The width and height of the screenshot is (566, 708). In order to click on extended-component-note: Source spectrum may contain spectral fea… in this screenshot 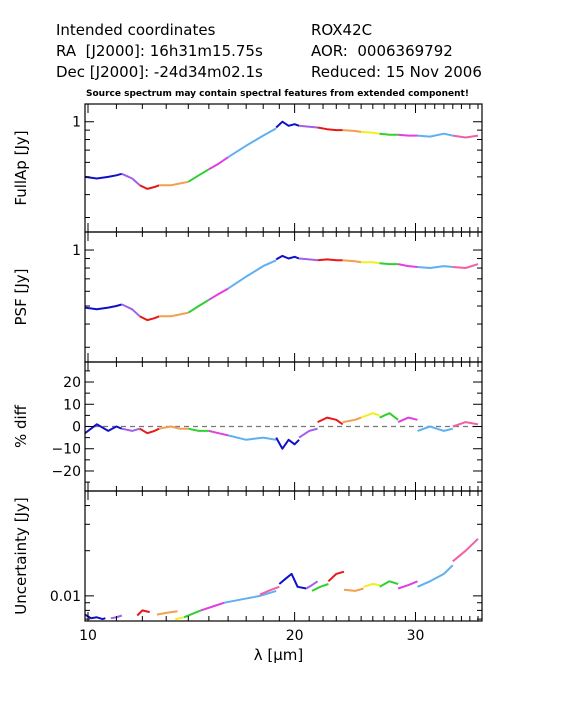, I will do `click(277, 94)`.